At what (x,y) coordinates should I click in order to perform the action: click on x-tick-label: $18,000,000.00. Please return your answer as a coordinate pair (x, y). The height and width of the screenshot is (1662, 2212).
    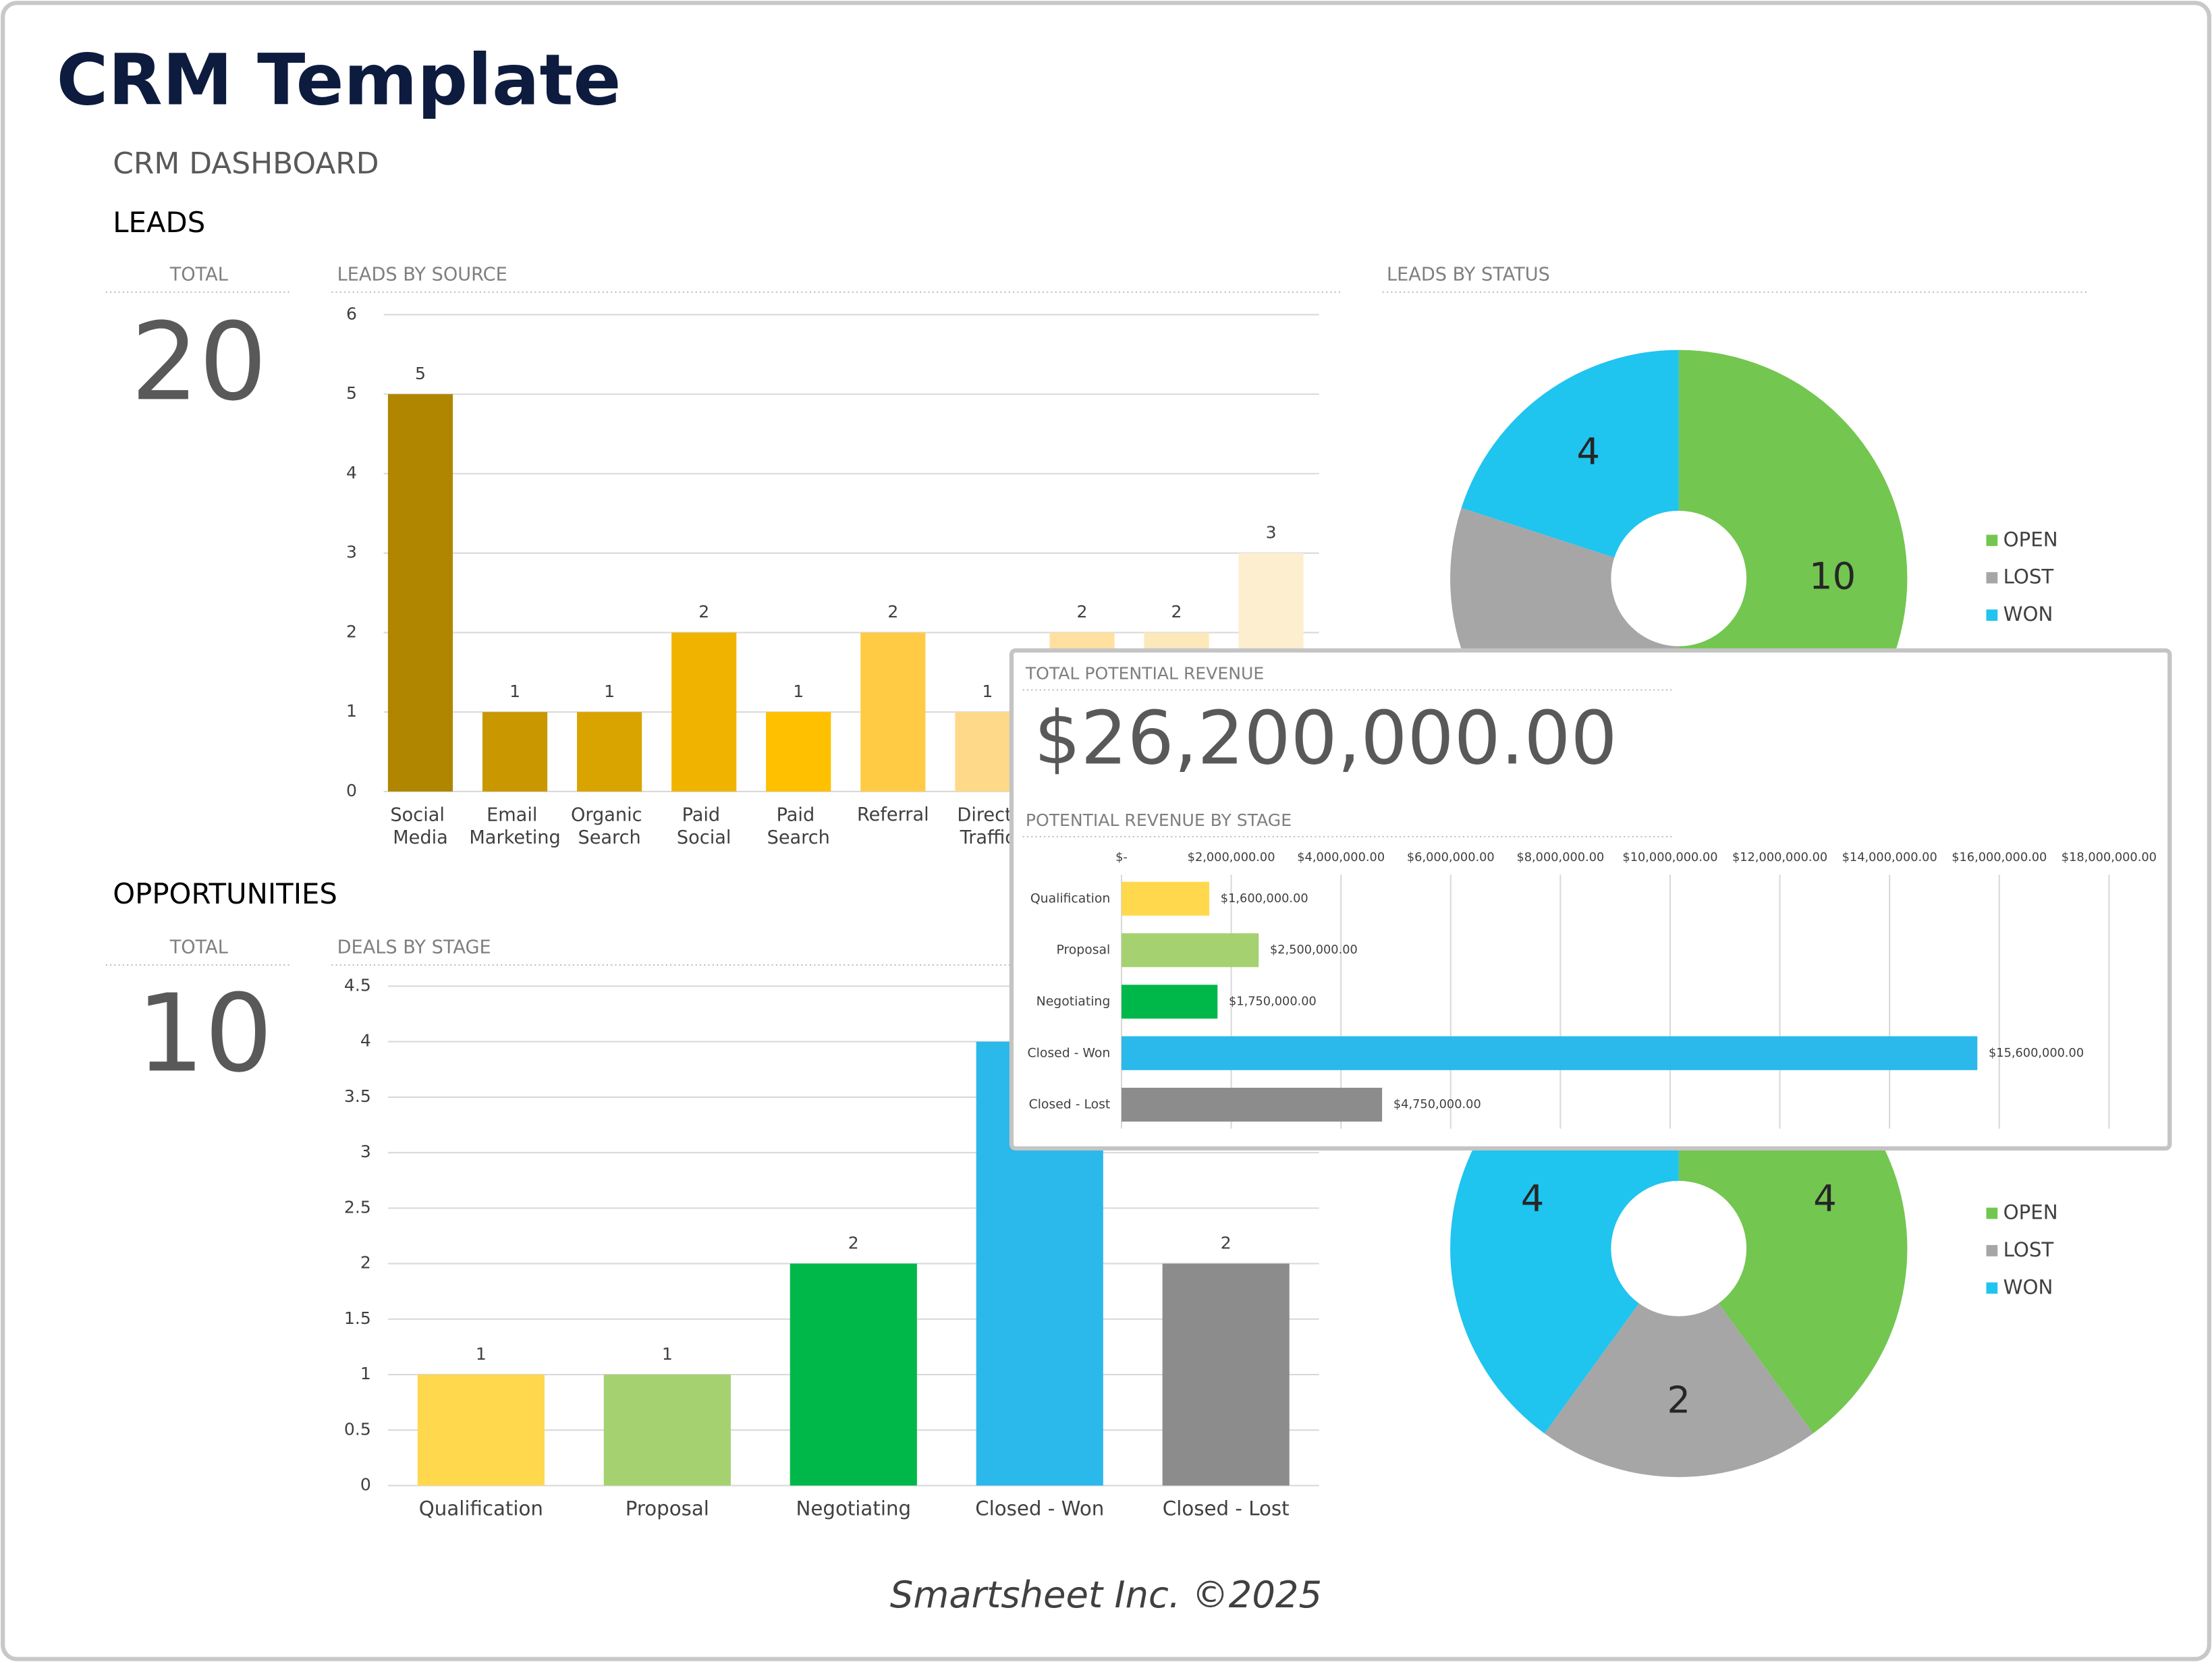
    Looking at the image, I should click on (2109, 857).